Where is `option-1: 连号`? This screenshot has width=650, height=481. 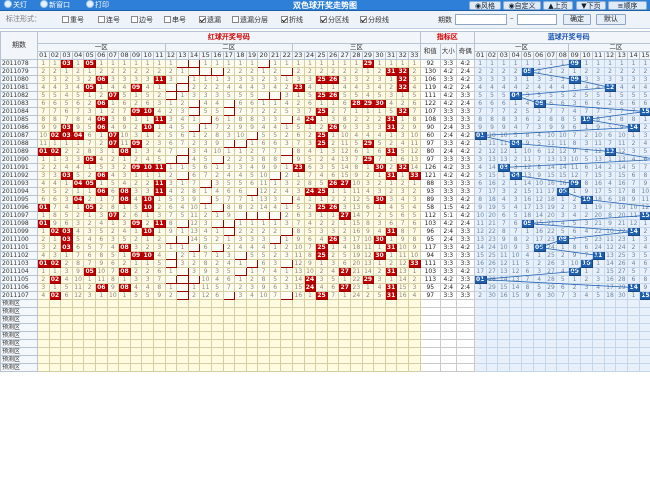
option-1: 连号 is located at coordinates (109, 20).